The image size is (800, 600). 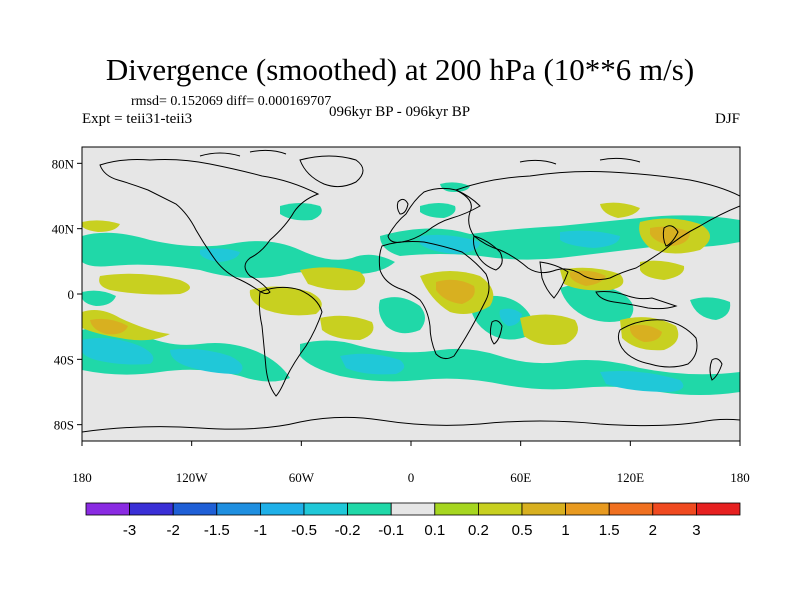 I want to click on period-label: 096kyr BP - 096kyr BP, so click(x=400, y=112).